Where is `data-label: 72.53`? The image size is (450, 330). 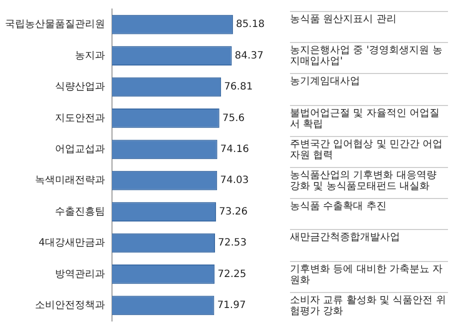 data-label: 72.53 is located at coordinates (232, 243).